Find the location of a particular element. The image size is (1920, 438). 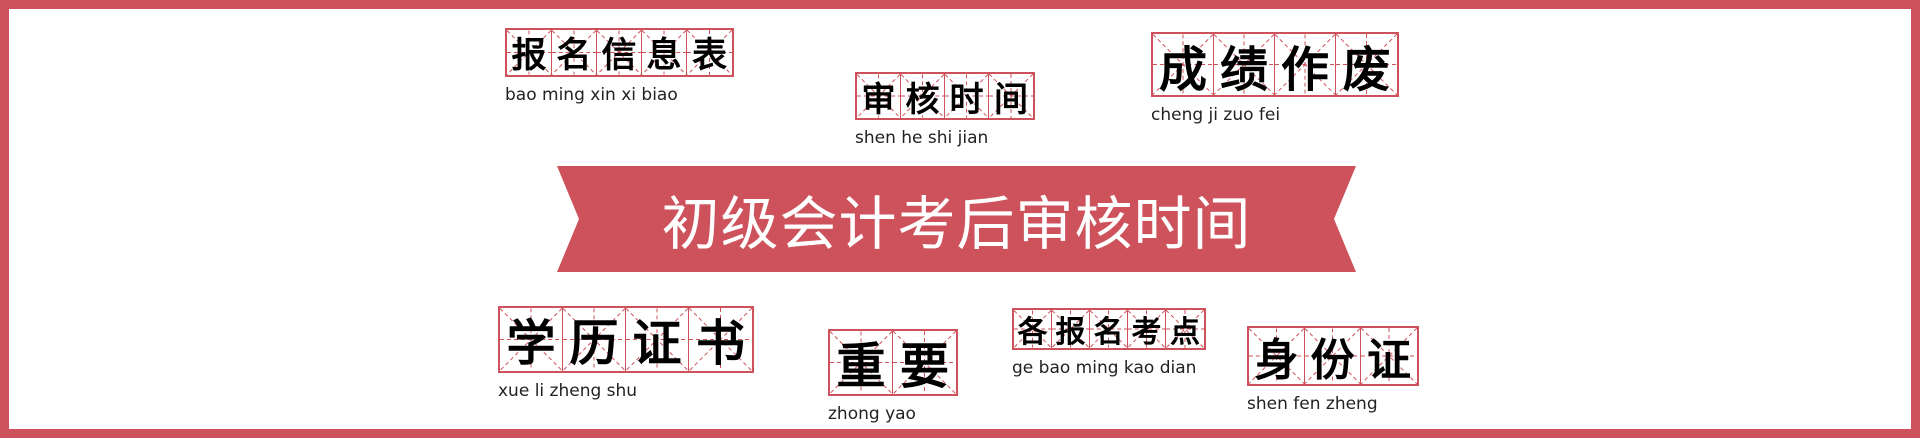

character-cell: 审 is located at coordinates (879, 97).